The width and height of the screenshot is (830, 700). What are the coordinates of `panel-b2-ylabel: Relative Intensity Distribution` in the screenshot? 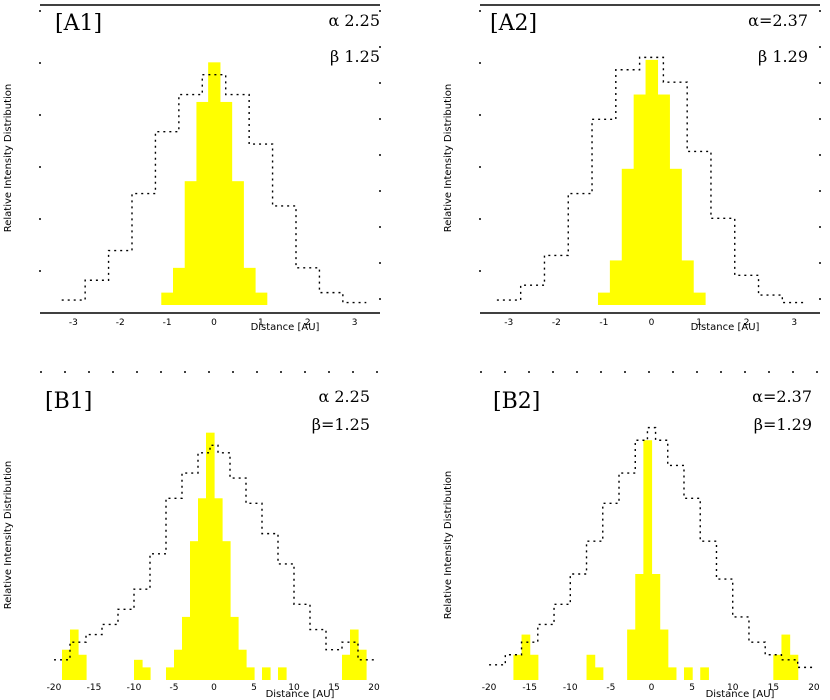 It's located at (448, 545).